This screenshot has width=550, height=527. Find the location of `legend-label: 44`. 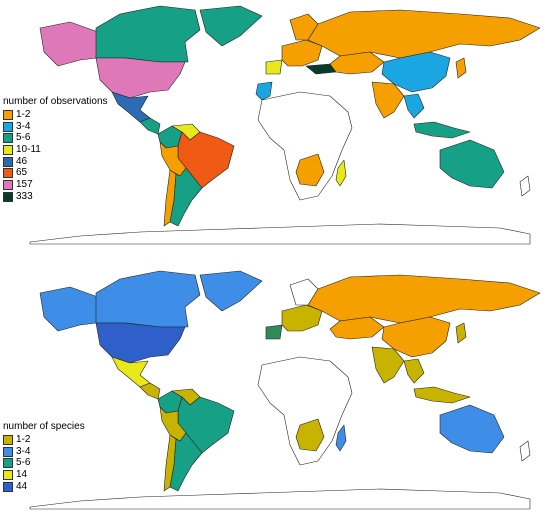

legend-label: 44 is located at coordinates (22, 486).